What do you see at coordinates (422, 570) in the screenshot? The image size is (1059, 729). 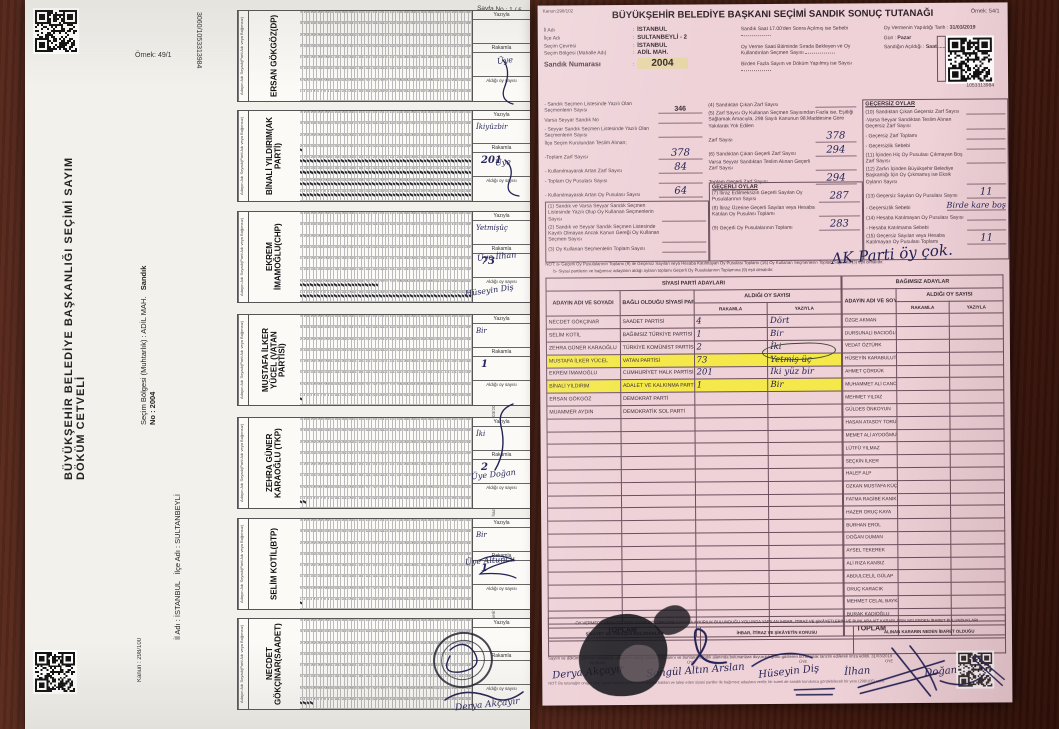 I see `tally-cell: 186` at bounding box center [422, 570].